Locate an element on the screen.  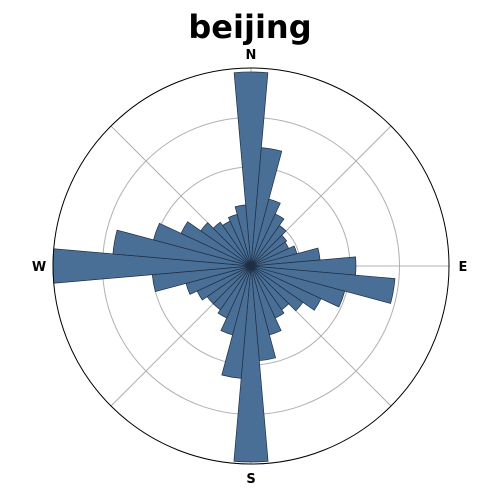
bar-20deg is located at coordinates (265, 232).